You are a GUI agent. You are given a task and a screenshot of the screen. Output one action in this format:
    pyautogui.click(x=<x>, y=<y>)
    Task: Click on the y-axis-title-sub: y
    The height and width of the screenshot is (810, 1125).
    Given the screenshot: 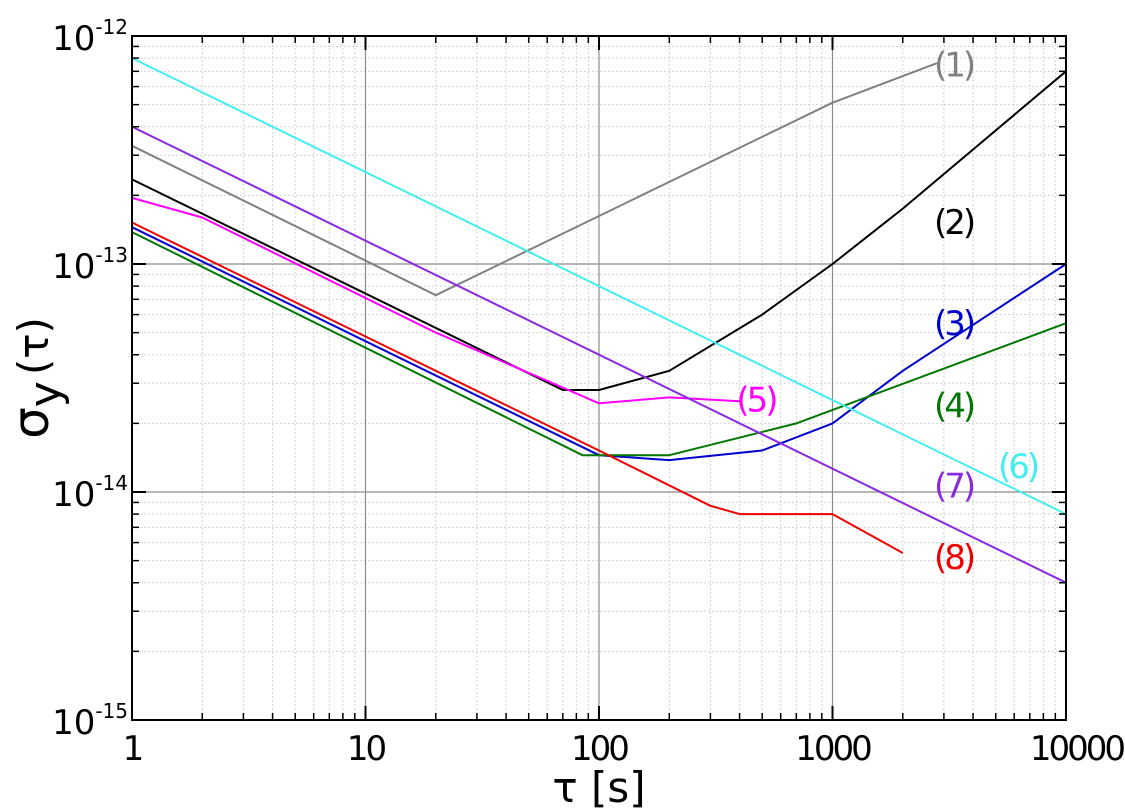 What is the action you would take?
    pyautogui.click(x=45, y=394)
    